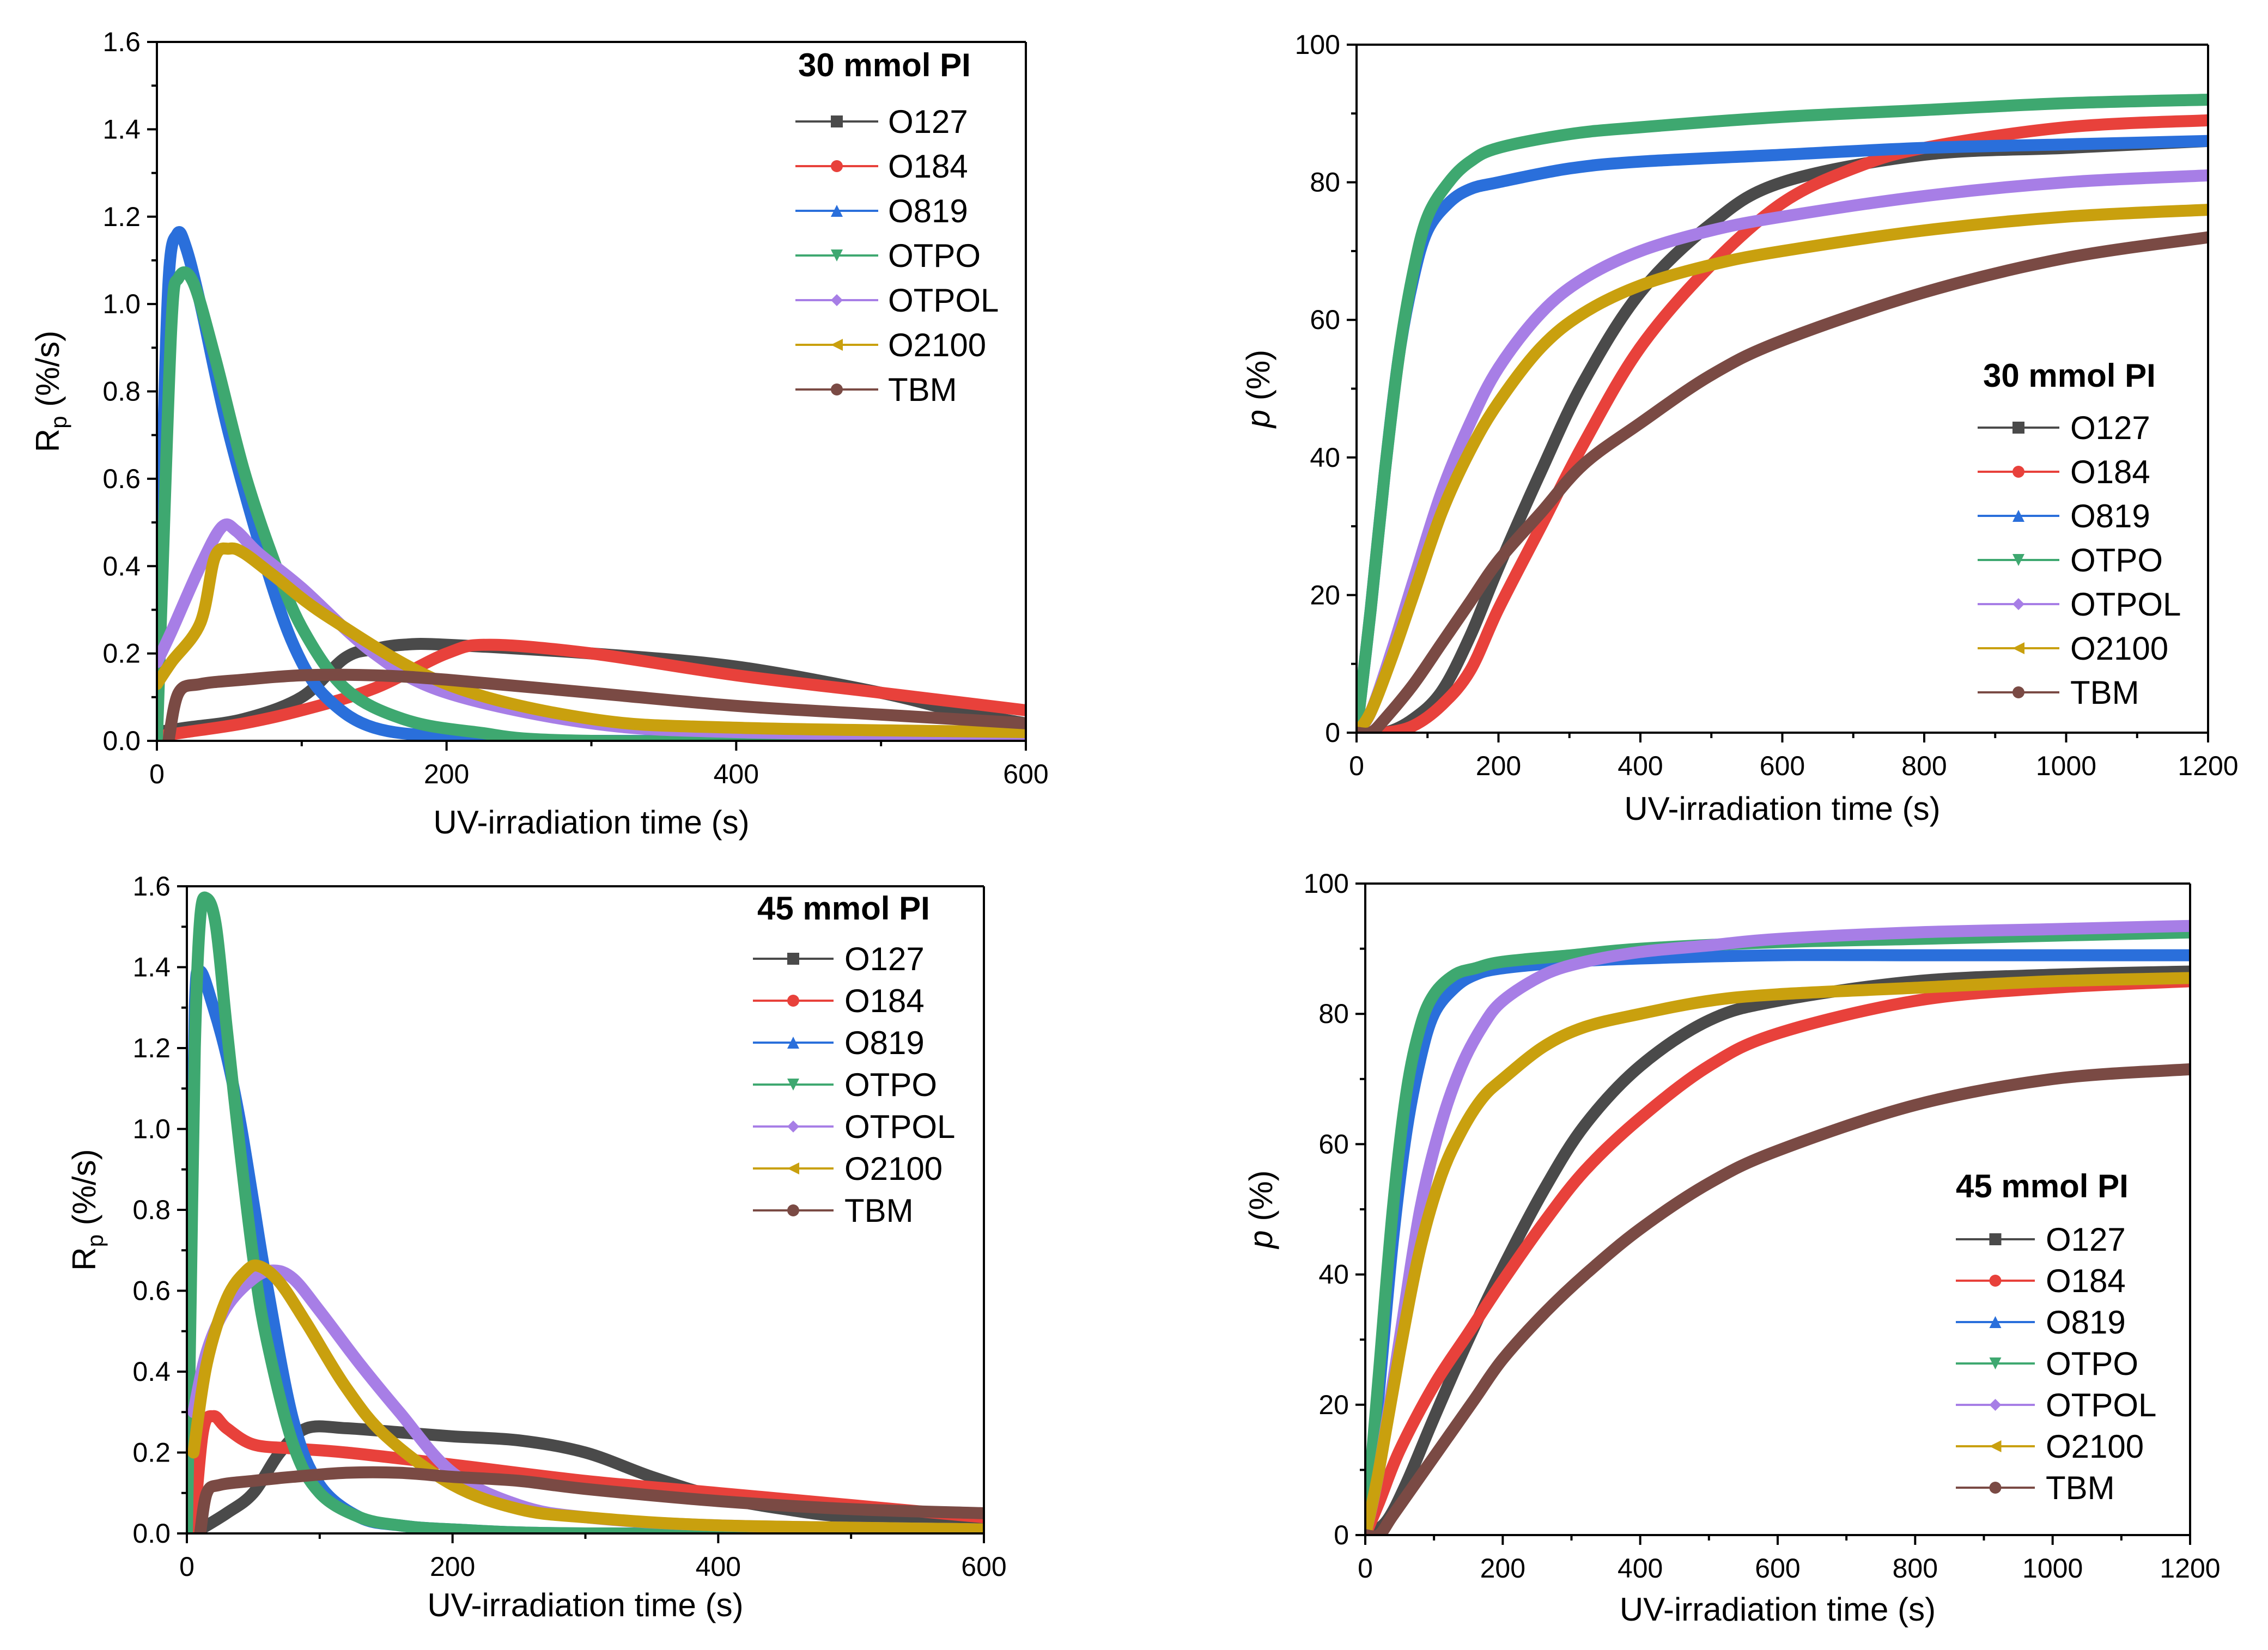  What do you see at coordinates (84, 1258) in the screenshot?
I see `y-axis-title-main: R` at bounding box center [84, 1258].